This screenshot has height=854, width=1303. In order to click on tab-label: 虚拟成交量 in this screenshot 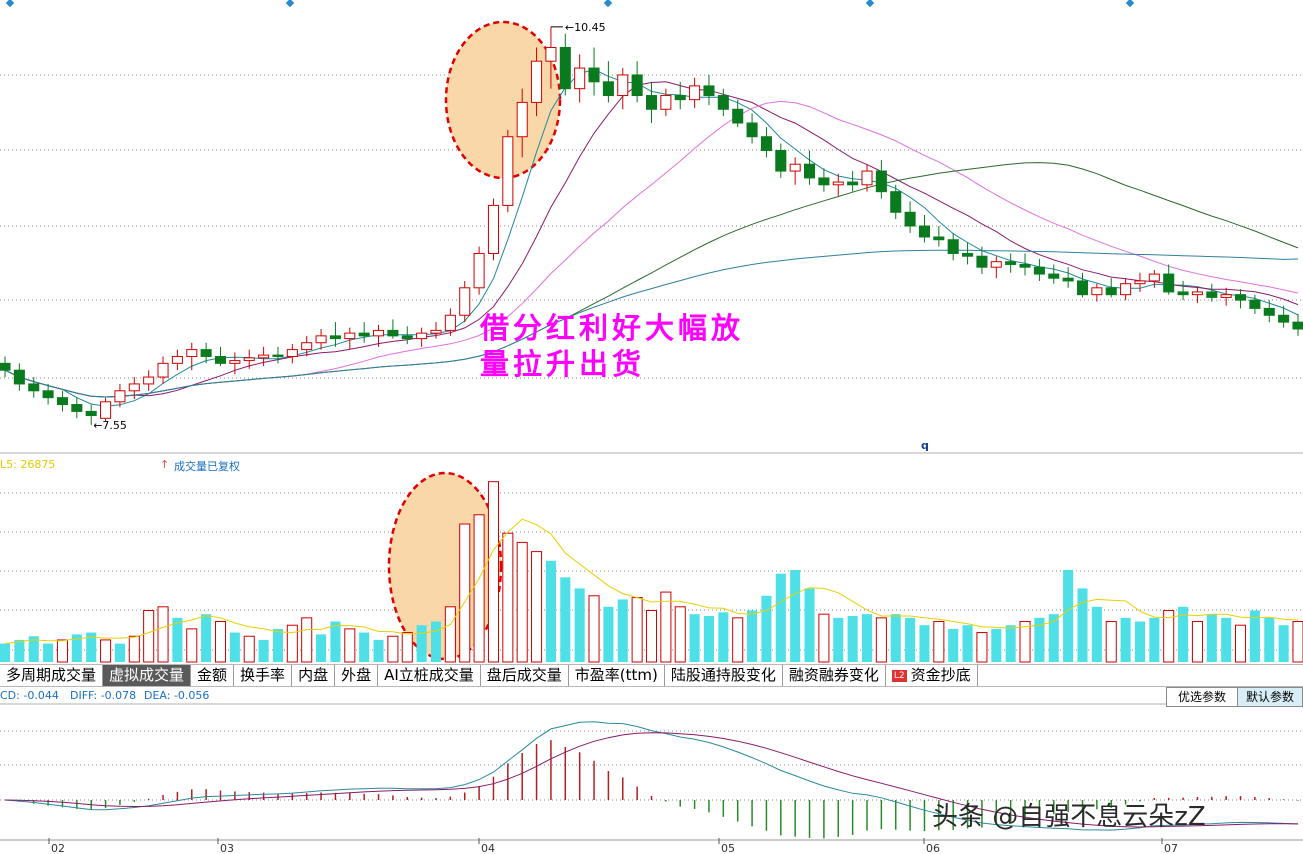, I will do `click(147, 675)`.